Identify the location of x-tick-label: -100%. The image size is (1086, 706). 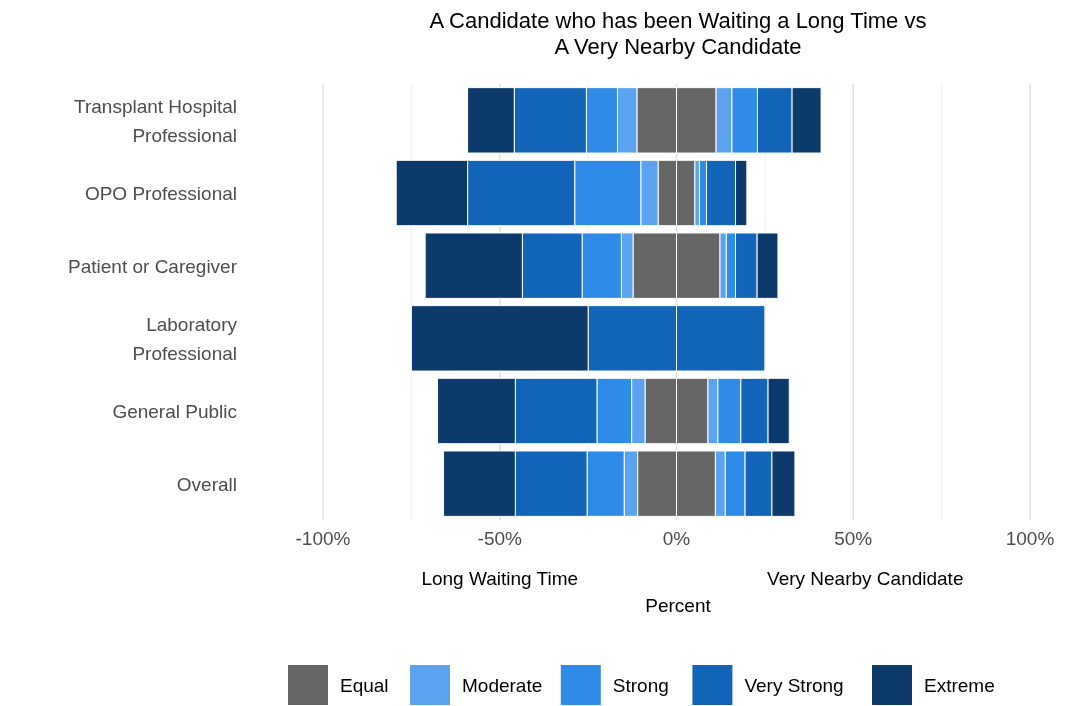
(323, 538).